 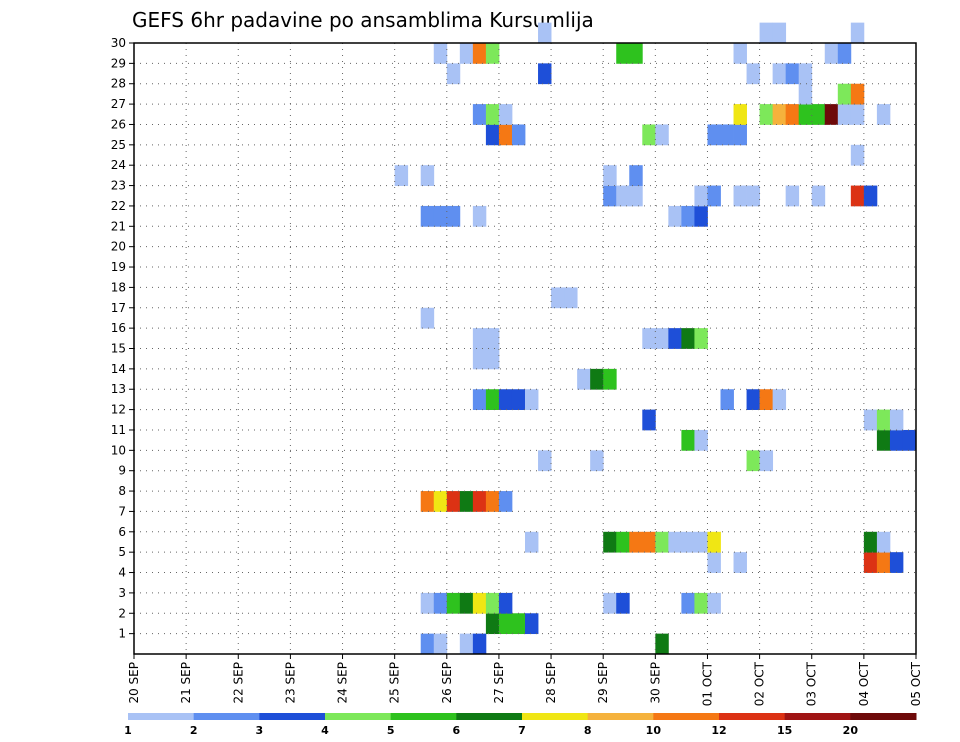 What do you see at coordinates (122, 471) in the screenshot?
I see `y-tick-label: 9` at bounding box center [122, 471].